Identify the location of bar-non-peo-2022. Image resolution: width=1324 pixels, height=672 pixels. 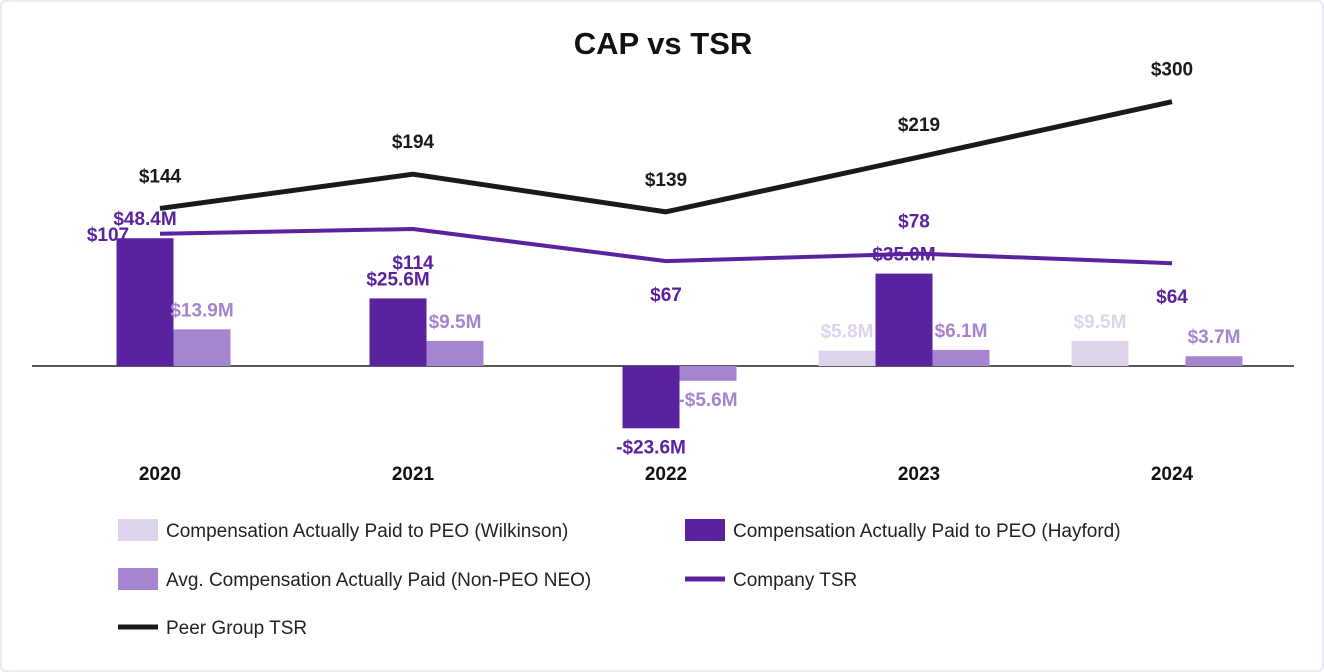
(708, 373).